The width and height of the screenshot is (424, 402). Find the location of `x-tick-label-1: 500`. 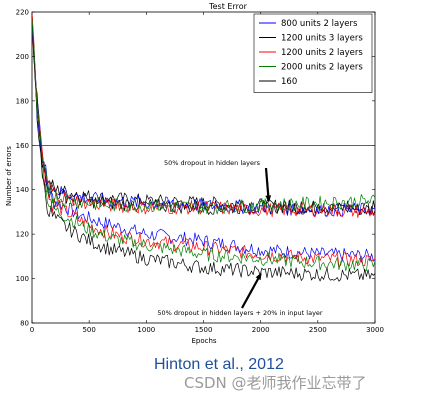

x-tick-label-1: 500 is located at coordinates (88, 330).